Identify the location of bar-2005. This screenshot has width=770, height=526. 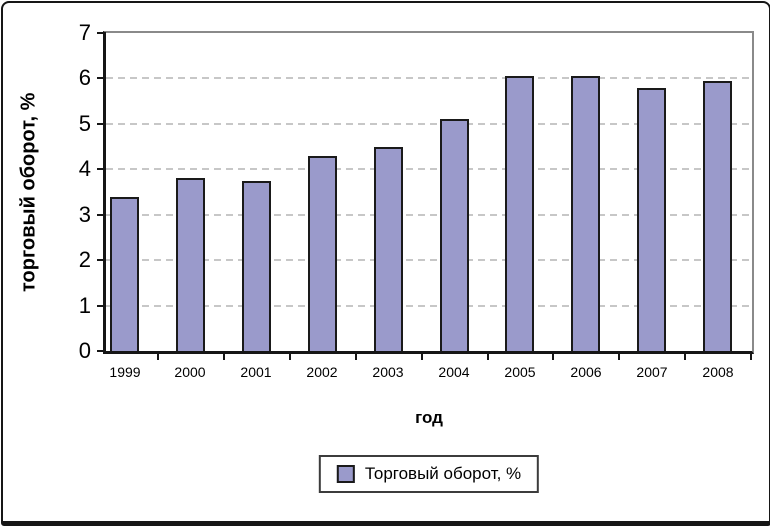
(519, 213).